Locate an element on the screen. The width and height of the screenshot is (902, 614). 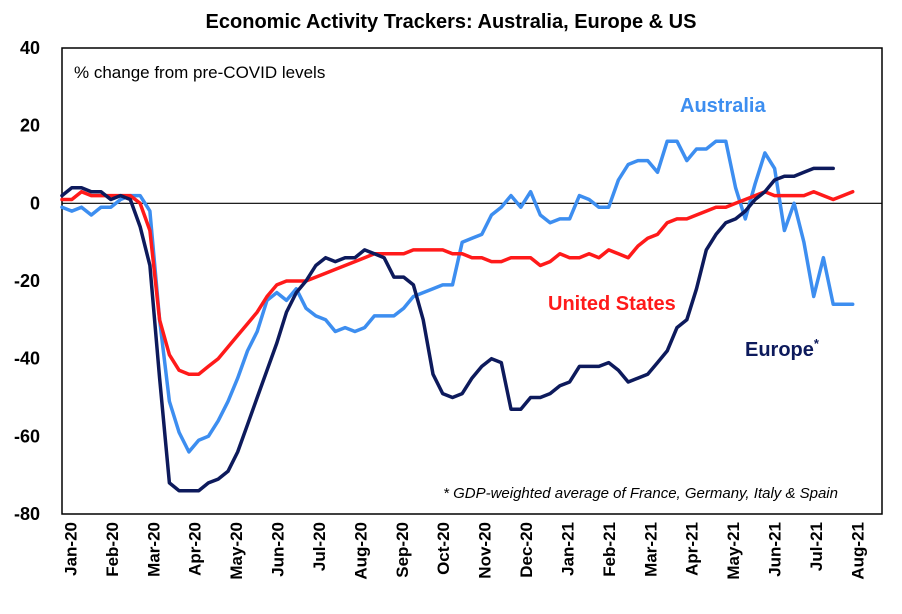
y-tick-label: -80 is located at coordinates (27, 514).